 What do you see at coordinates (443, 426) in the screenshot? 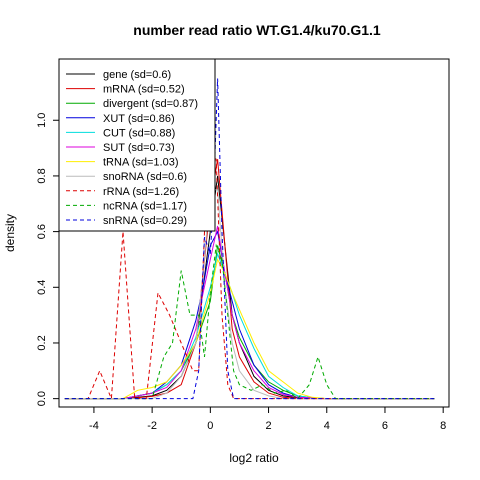
I see `x-tick-label: 8` at bounding box center [443, 426].